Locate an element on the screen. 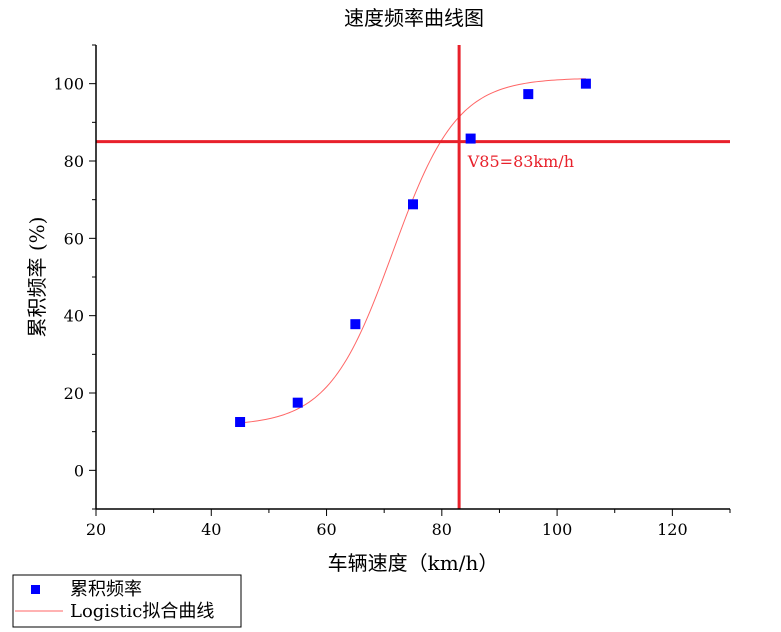  y-tick-label: 40 is located at coordinates (74, 316).